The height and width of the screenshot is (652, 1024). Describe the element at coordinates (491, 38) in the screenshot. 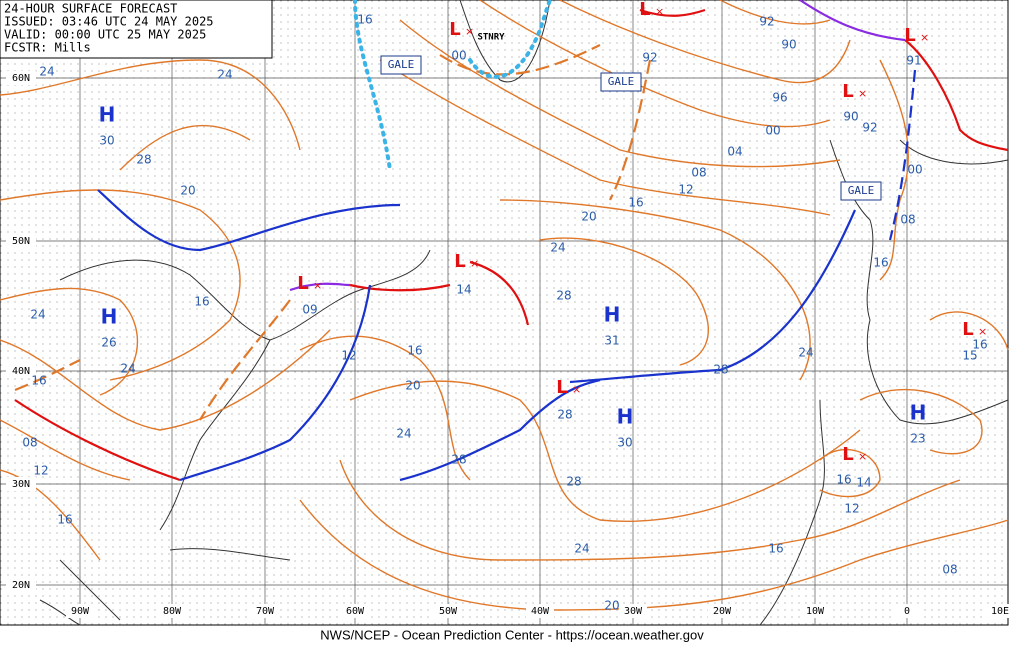

I see `front-label: STNRY` at that location.